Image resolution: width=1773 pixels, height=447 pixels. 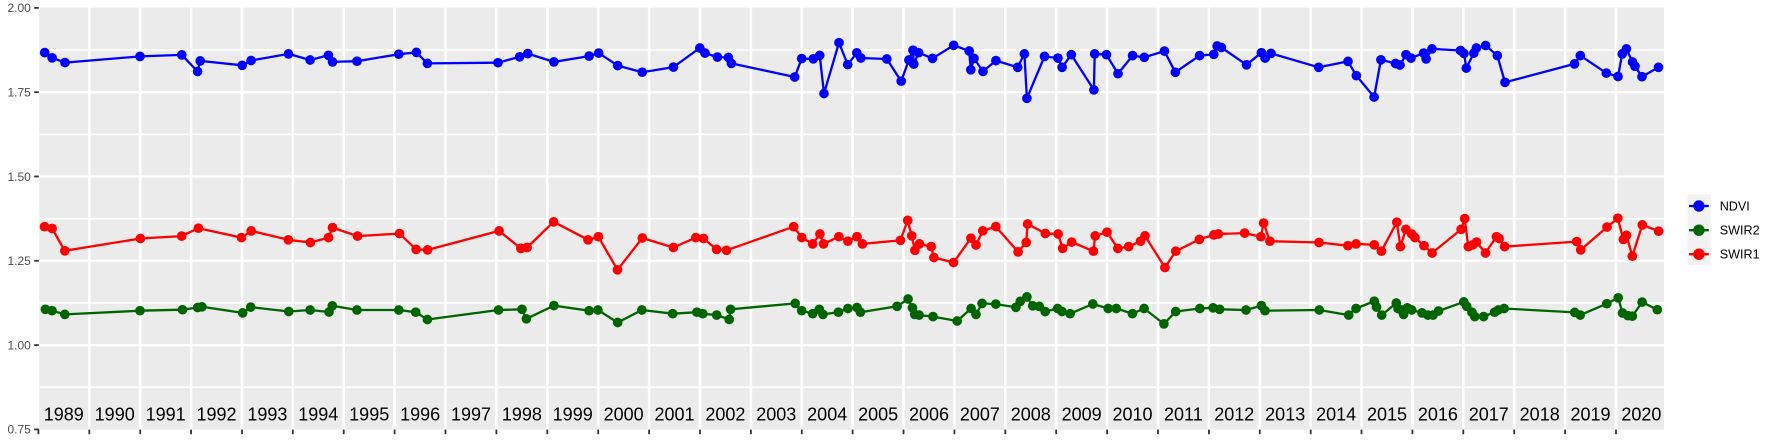 What do you see at coordinates (64, 415) in the screenshot?
I see `svg-text: 1989` at bounding box center [64, 415].